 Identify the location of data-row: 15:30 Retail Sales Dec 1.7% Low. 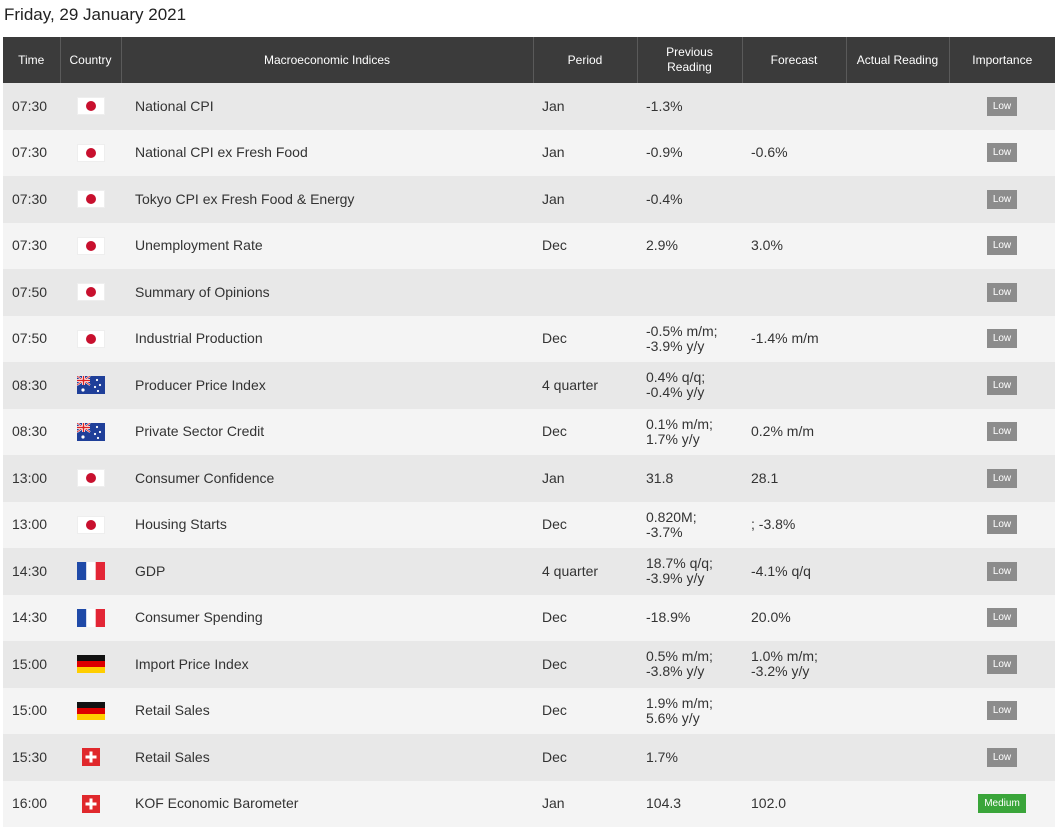
(529, 757).